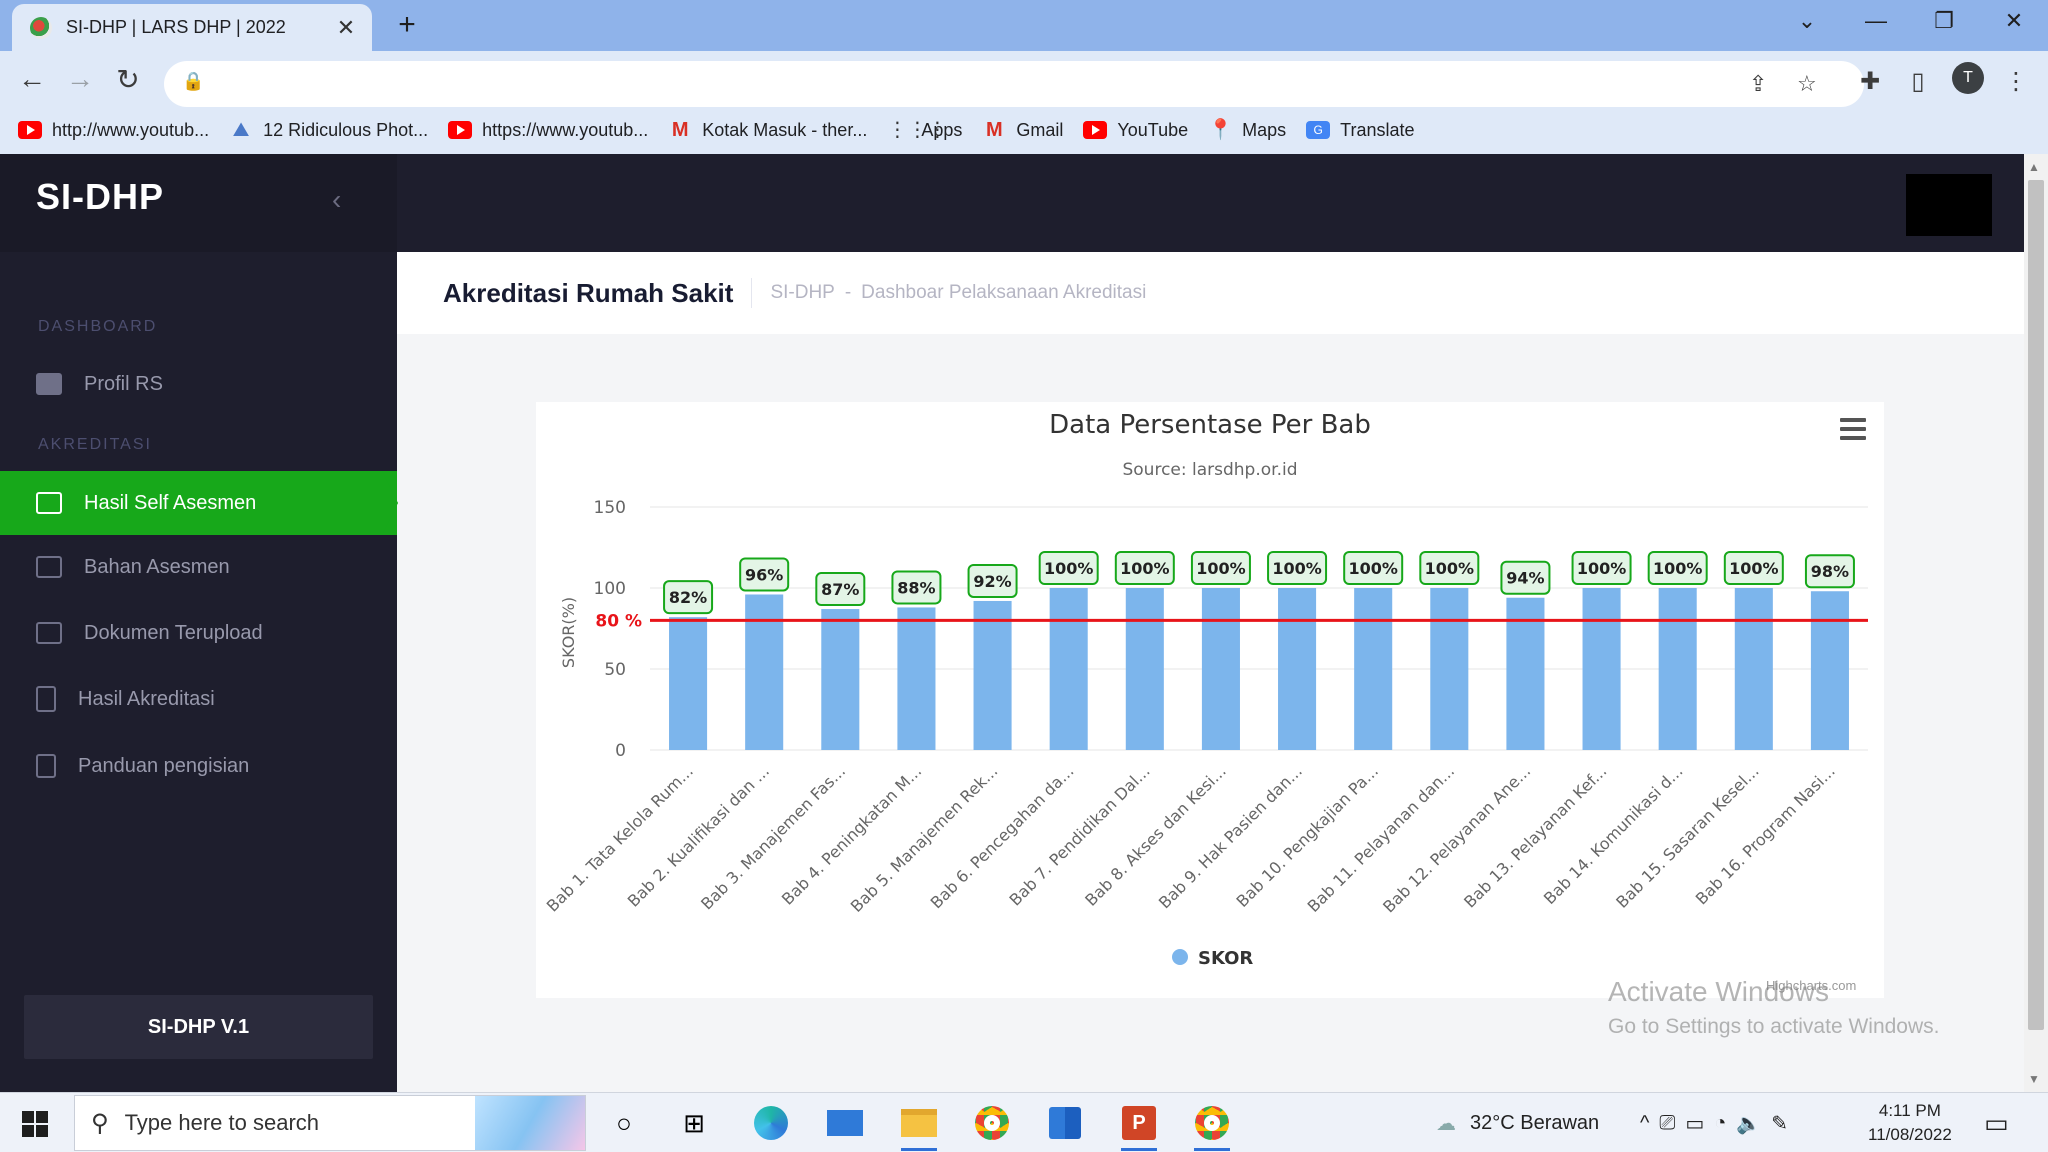  What do you see at coordinates (568, 632) in the screenshot?
I see `y-axis-title: SKOR(%)` at bounding box center [568, 632].